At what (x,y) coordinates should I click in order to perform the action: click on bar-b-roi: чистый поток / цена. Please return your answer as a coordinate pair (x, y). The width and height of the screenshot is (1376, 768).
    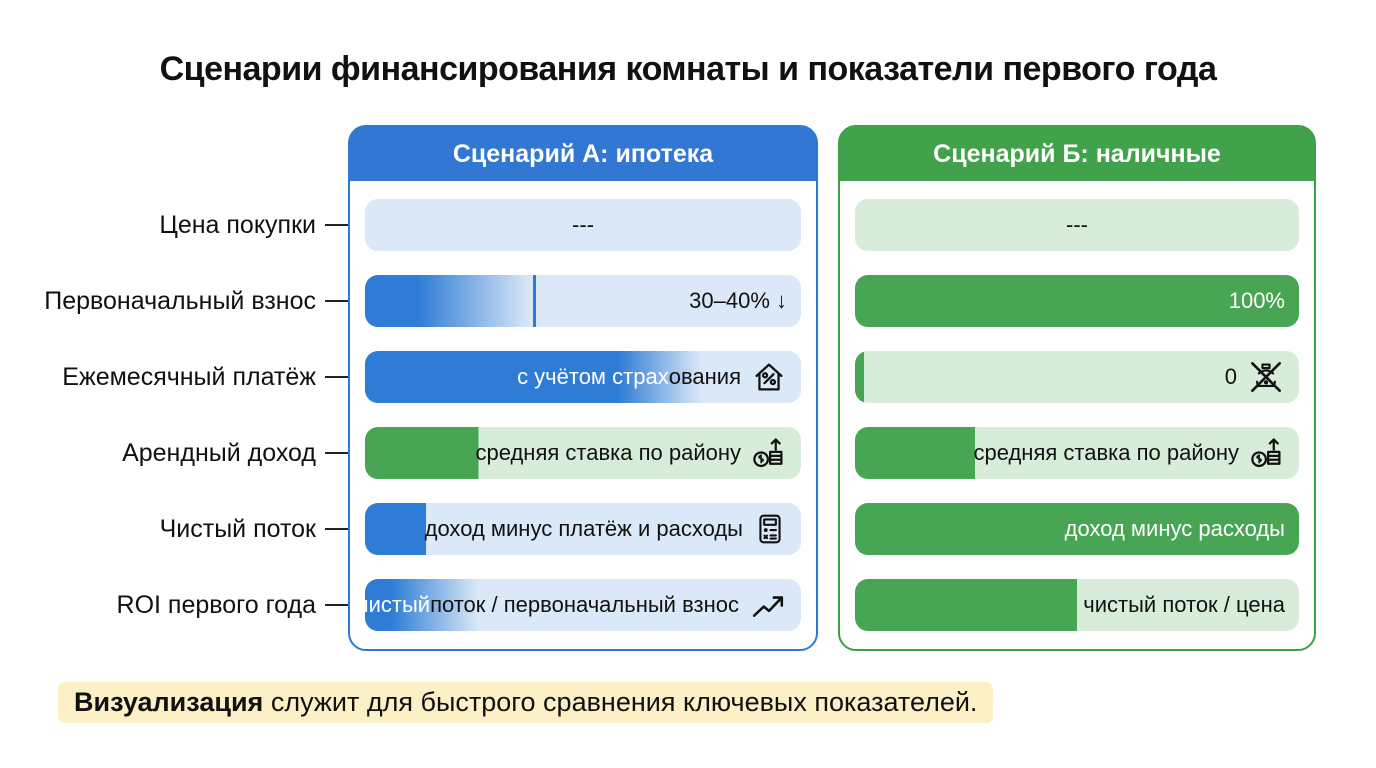
    Looking at the image, I should click on (1077, 605).